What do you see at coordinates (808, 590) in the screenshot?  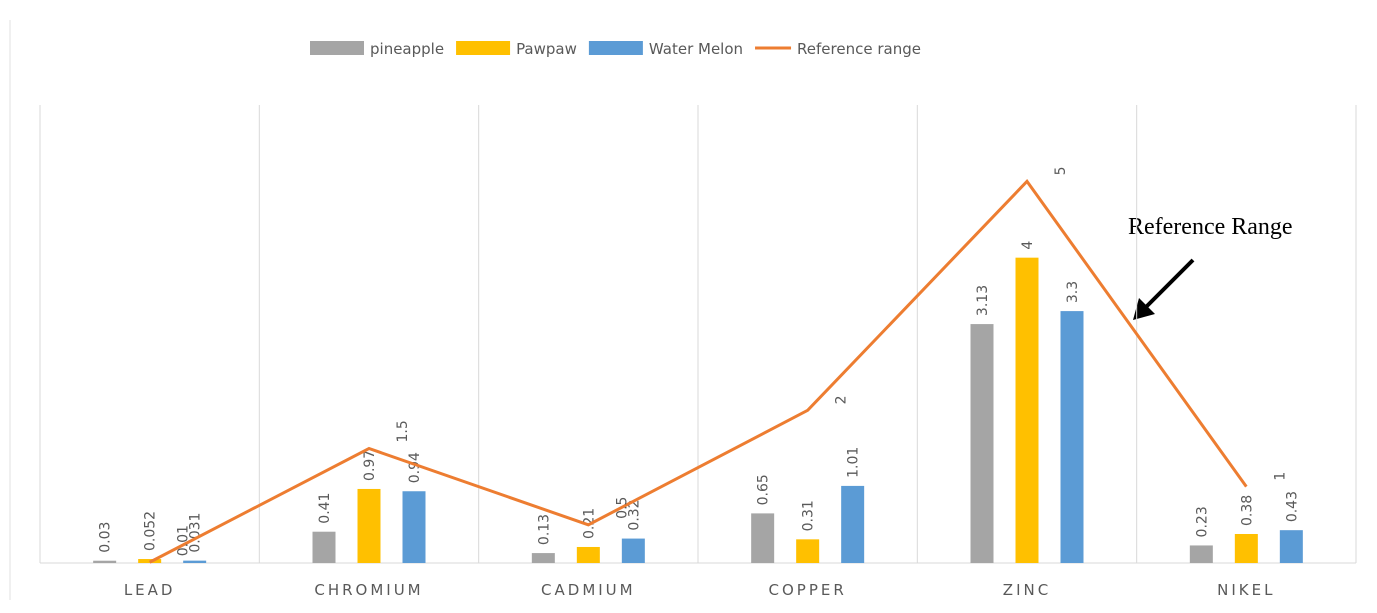 I see `x-tick-label: COPPER` at bounding box center [808, 590].